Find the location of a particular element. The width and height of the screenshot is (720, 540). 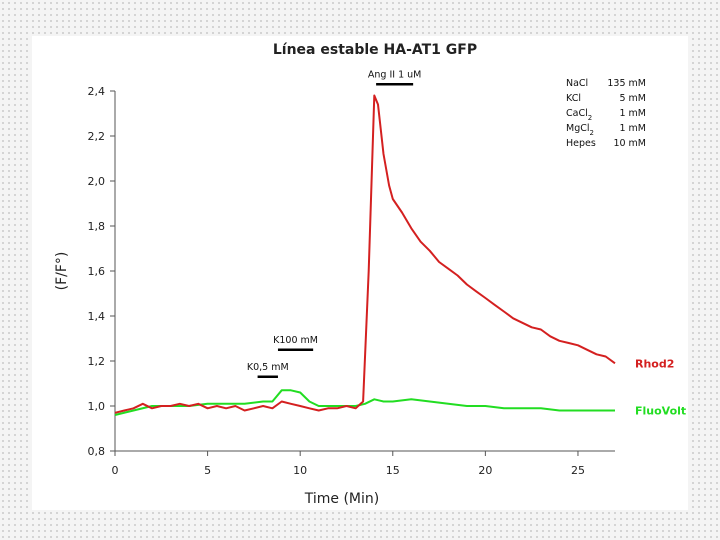

legend-entry-rhod2: Rhod2 is located at coordinates (654, 363).